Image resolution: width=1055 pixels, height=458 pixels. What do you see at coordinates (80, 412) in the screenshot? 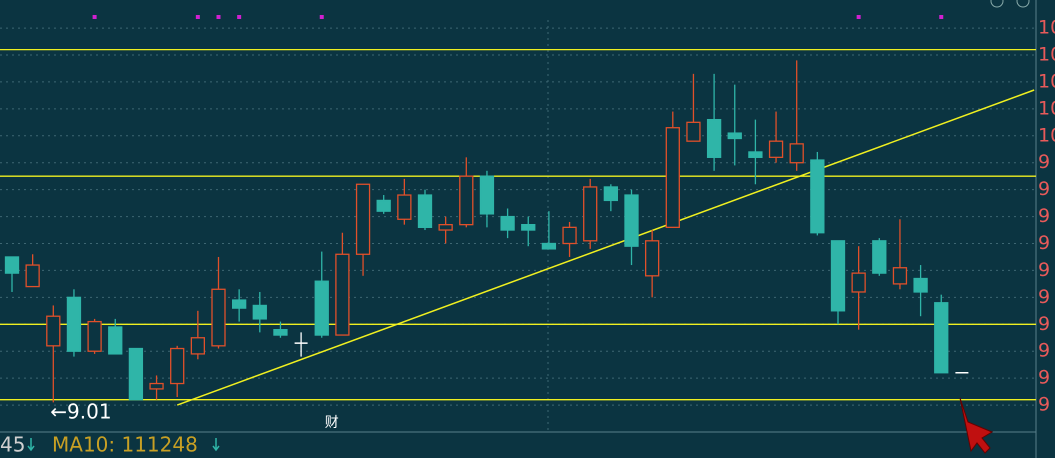
I see `low-label: ←9.01` at bounding box center [80, 412].